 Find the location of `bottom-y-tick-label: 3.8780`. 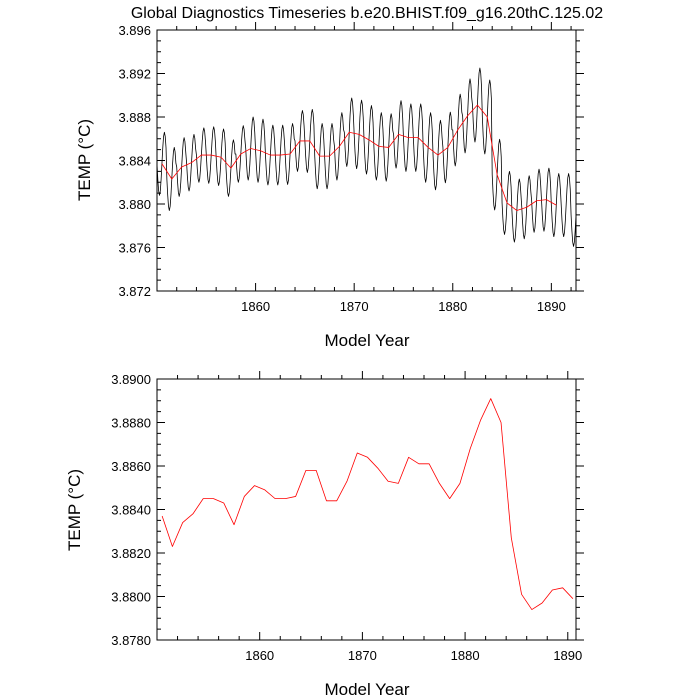

bottom-y-tick-label: 3.8780 is located at coordinates (131, 640).